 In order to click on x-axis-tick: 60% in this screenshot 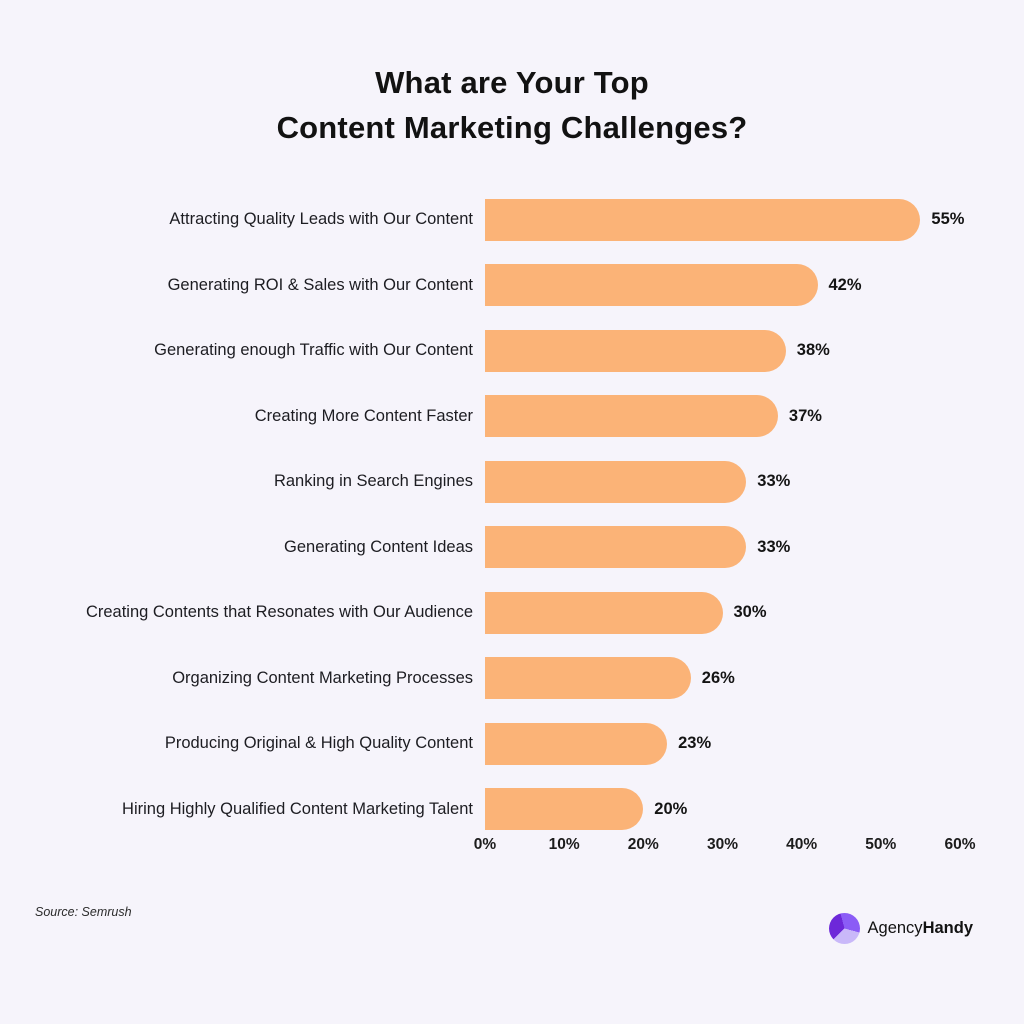, I will do `click(960, 844)`.